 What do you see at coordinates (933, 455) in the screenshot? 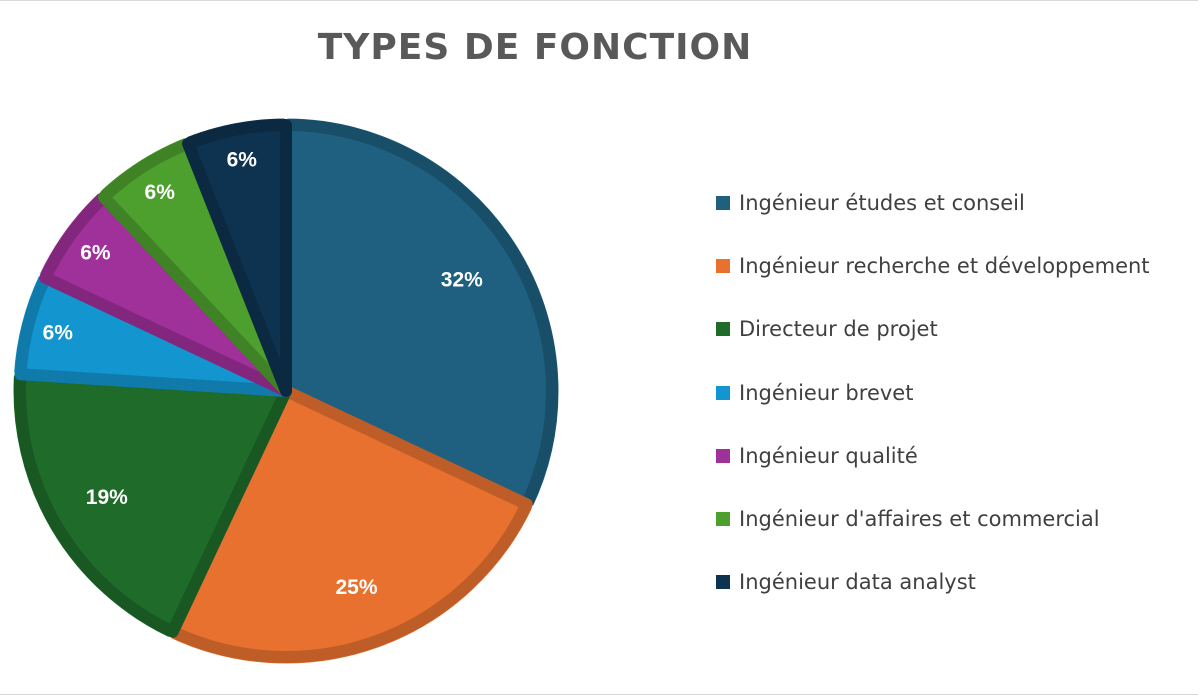
I see `legend-item: Ingénieur qualité` at bounding box center [933, 455].